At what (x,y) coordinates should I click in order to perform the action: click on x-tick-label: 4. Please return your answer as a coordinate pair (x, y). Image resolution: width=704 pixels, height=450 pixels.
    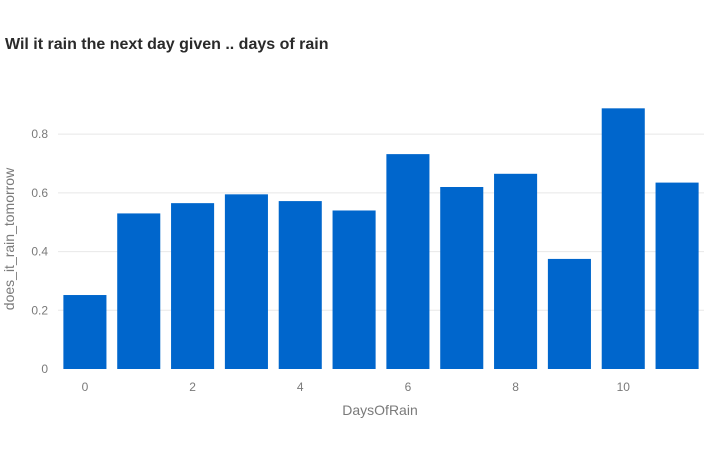
    Looking at the image, I should click on (300, 387).